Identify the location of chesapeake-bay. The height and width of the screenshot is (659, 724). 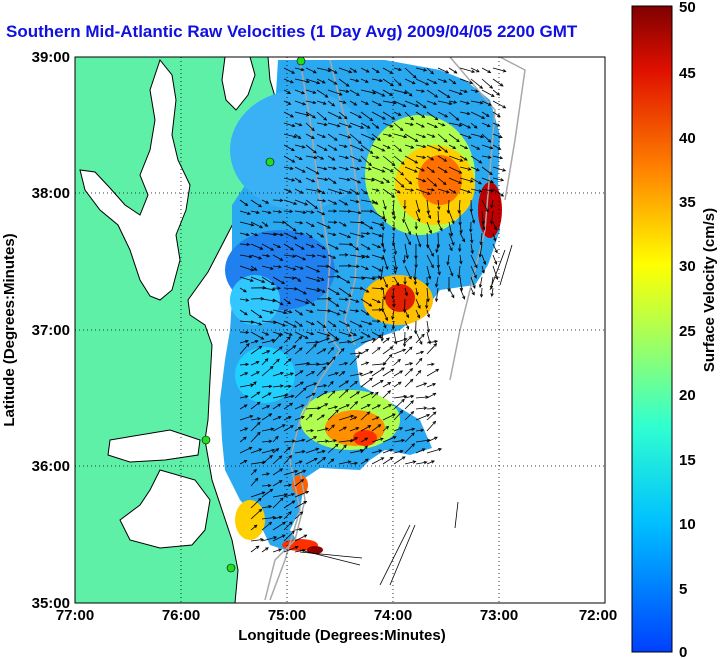
(135, 179).